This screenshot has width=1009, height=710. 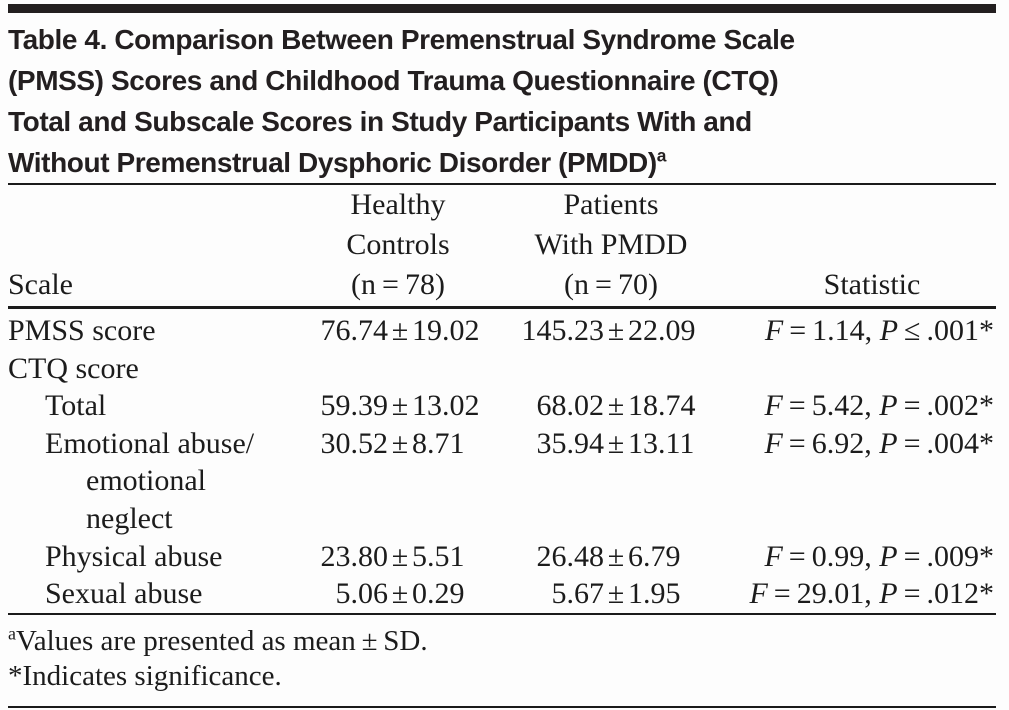 I want to click on title-rule, so click(x=502, y=184).